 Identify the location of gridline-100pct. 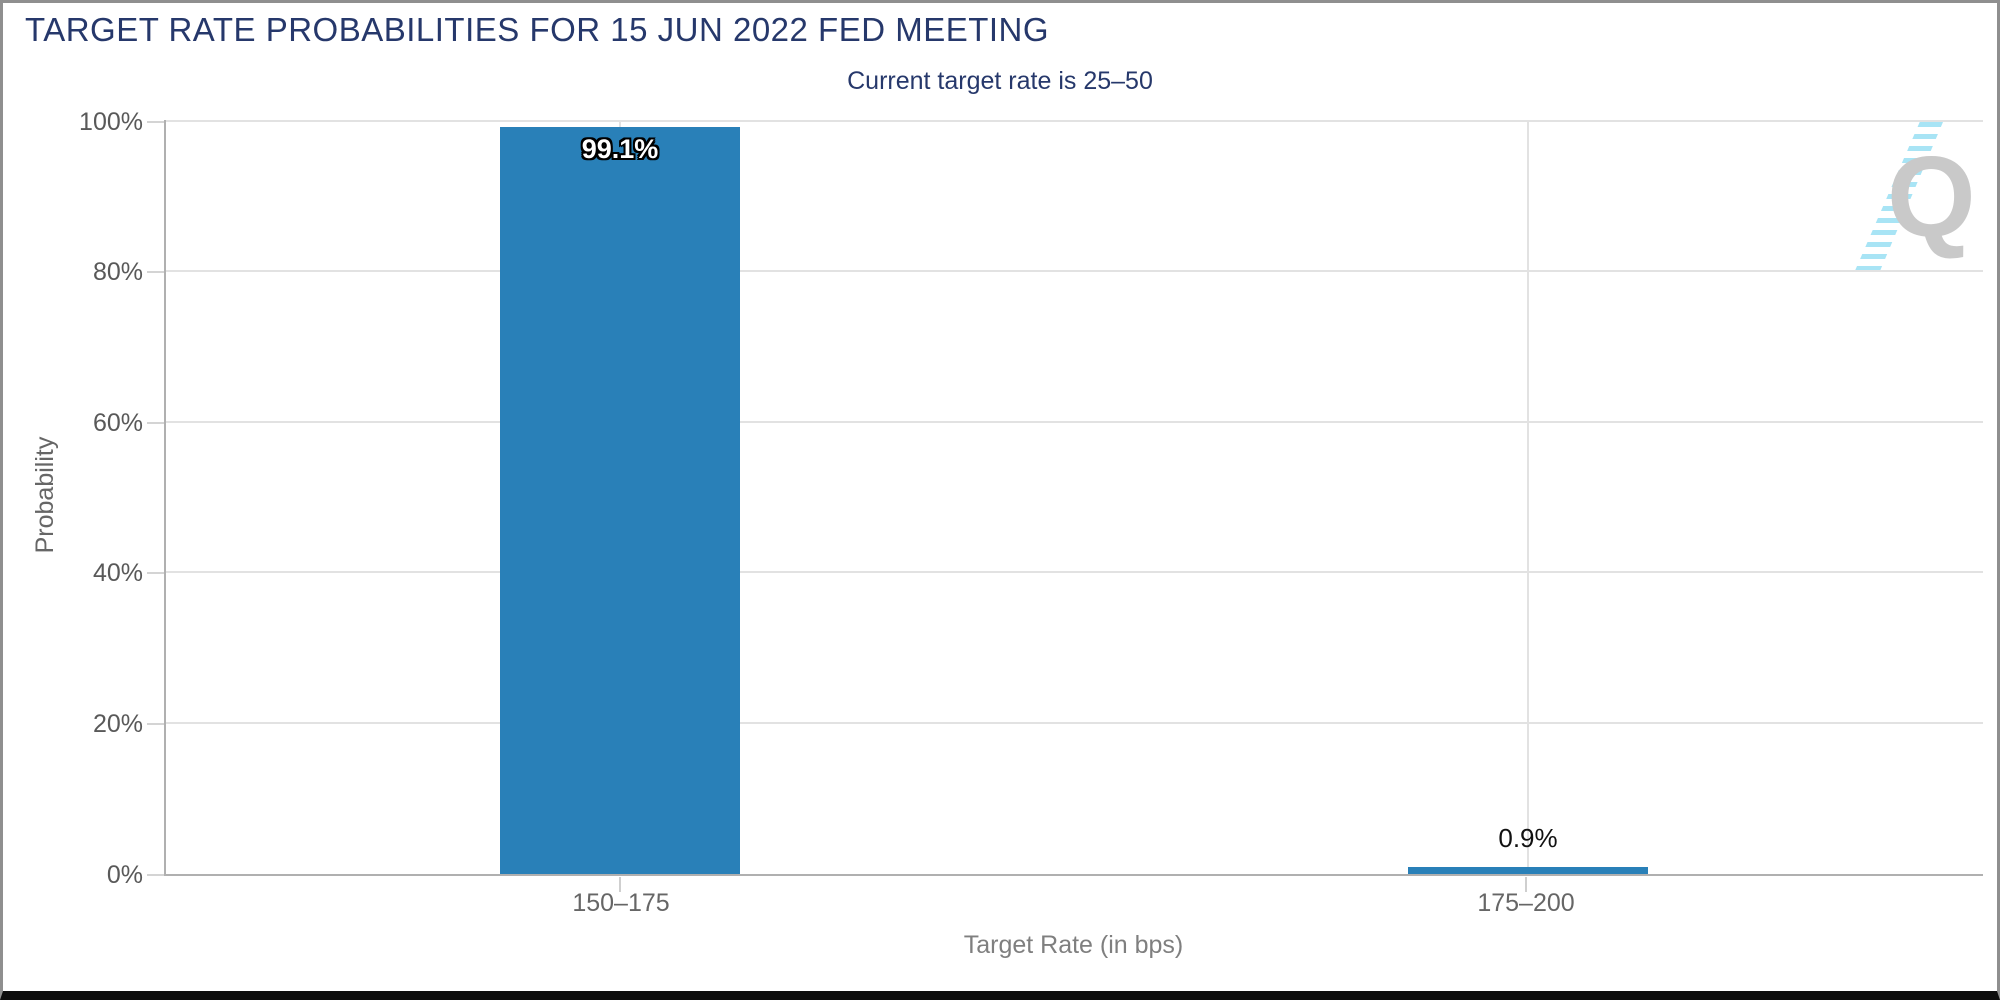
(1074, 121).